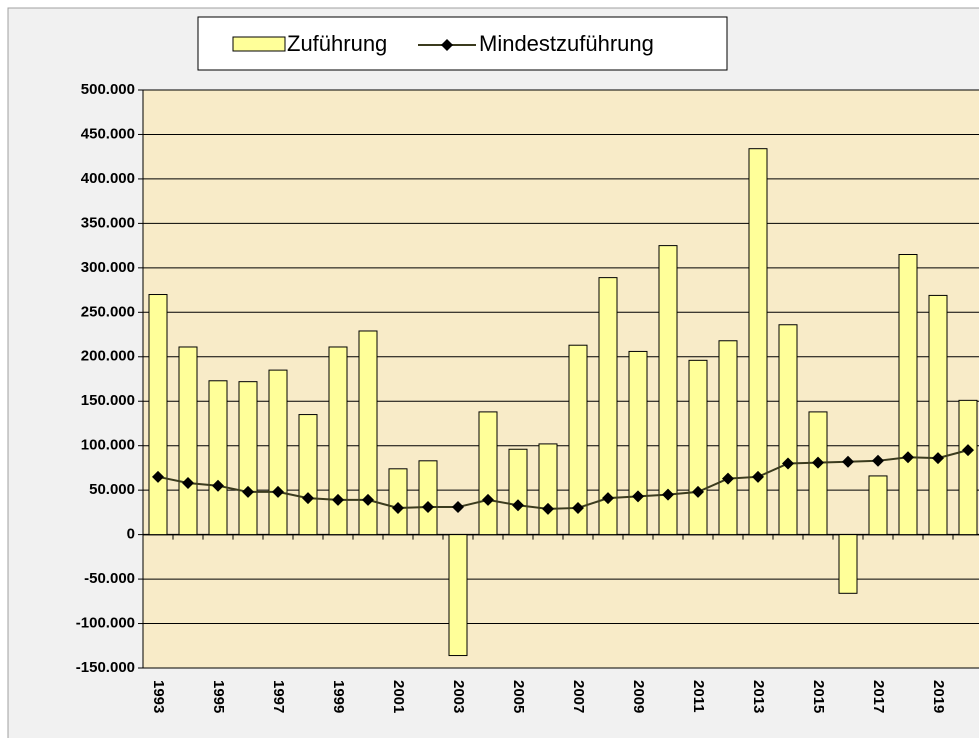 The image size is (979, 738). I want to click on x-tick-label: 1997, so click(278, 696).